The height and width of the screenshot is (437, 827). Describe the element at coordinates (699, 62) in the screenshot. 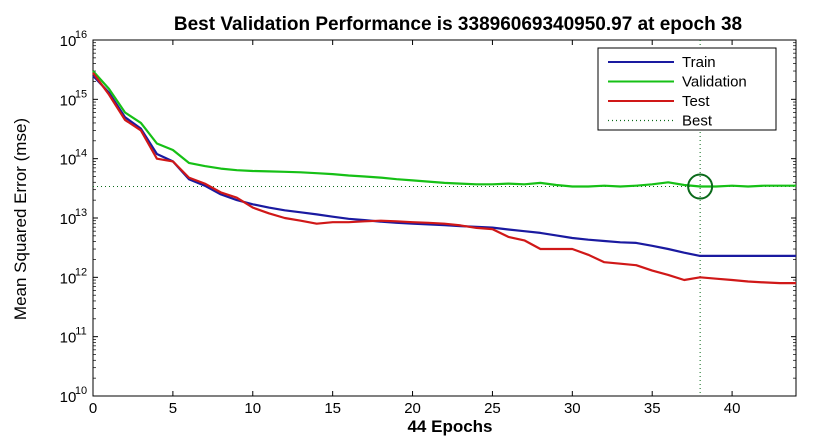

I see `legend-label-train: Train` at that location.